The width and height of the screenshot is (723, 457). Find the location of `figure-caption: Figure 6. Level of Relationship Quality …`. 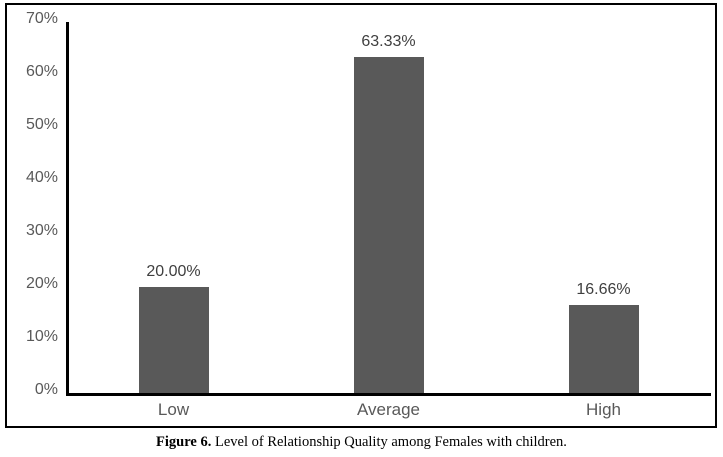

figure-caption: Figure 6. Level of Relationship Quality … is located at coordinates (361, 442).